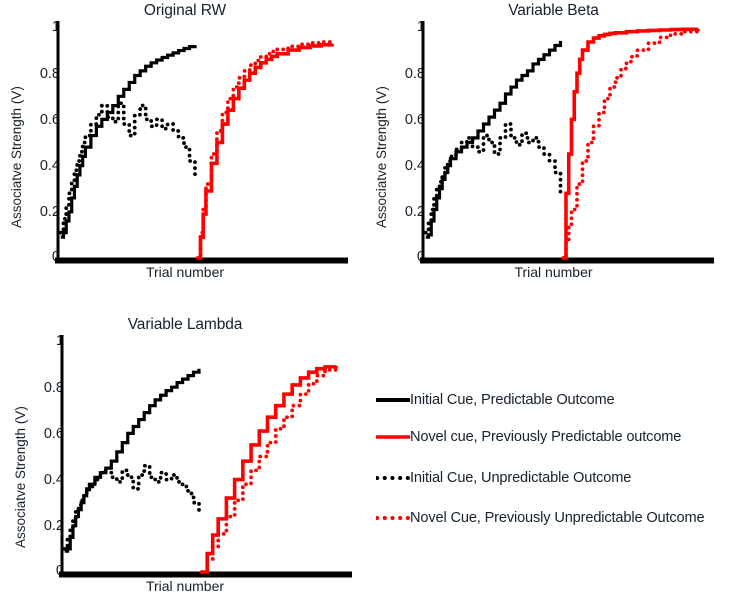  Describe the element at coordinates (553, 10) in the screenshot. I see `panel-title-variable-beta: Variable Beta` at that location.